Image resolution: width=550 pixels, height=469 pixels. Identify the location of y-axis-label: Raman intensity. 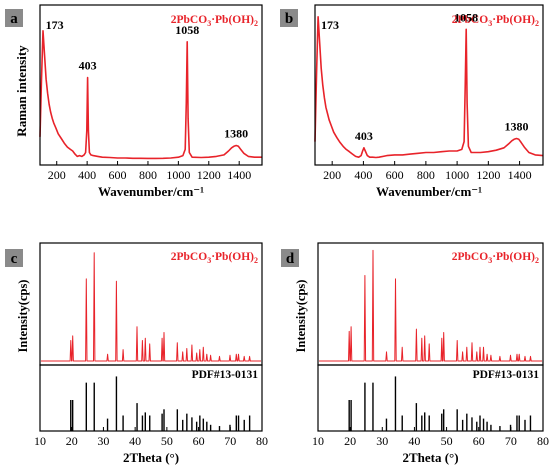
(21, 91).